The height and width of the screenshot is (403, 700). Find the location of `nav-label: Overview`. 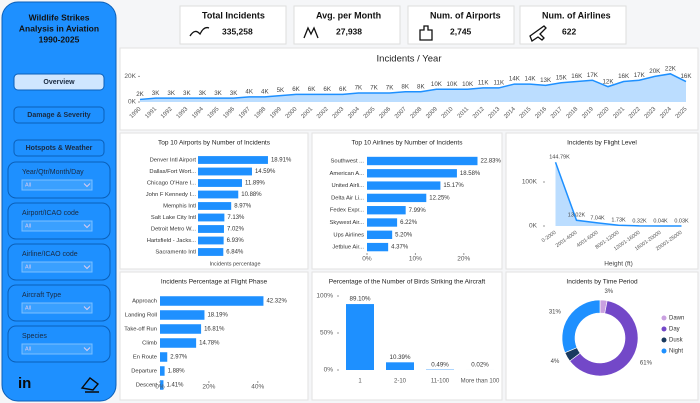

nav-label: Overview is located at coordinates (59, 82).